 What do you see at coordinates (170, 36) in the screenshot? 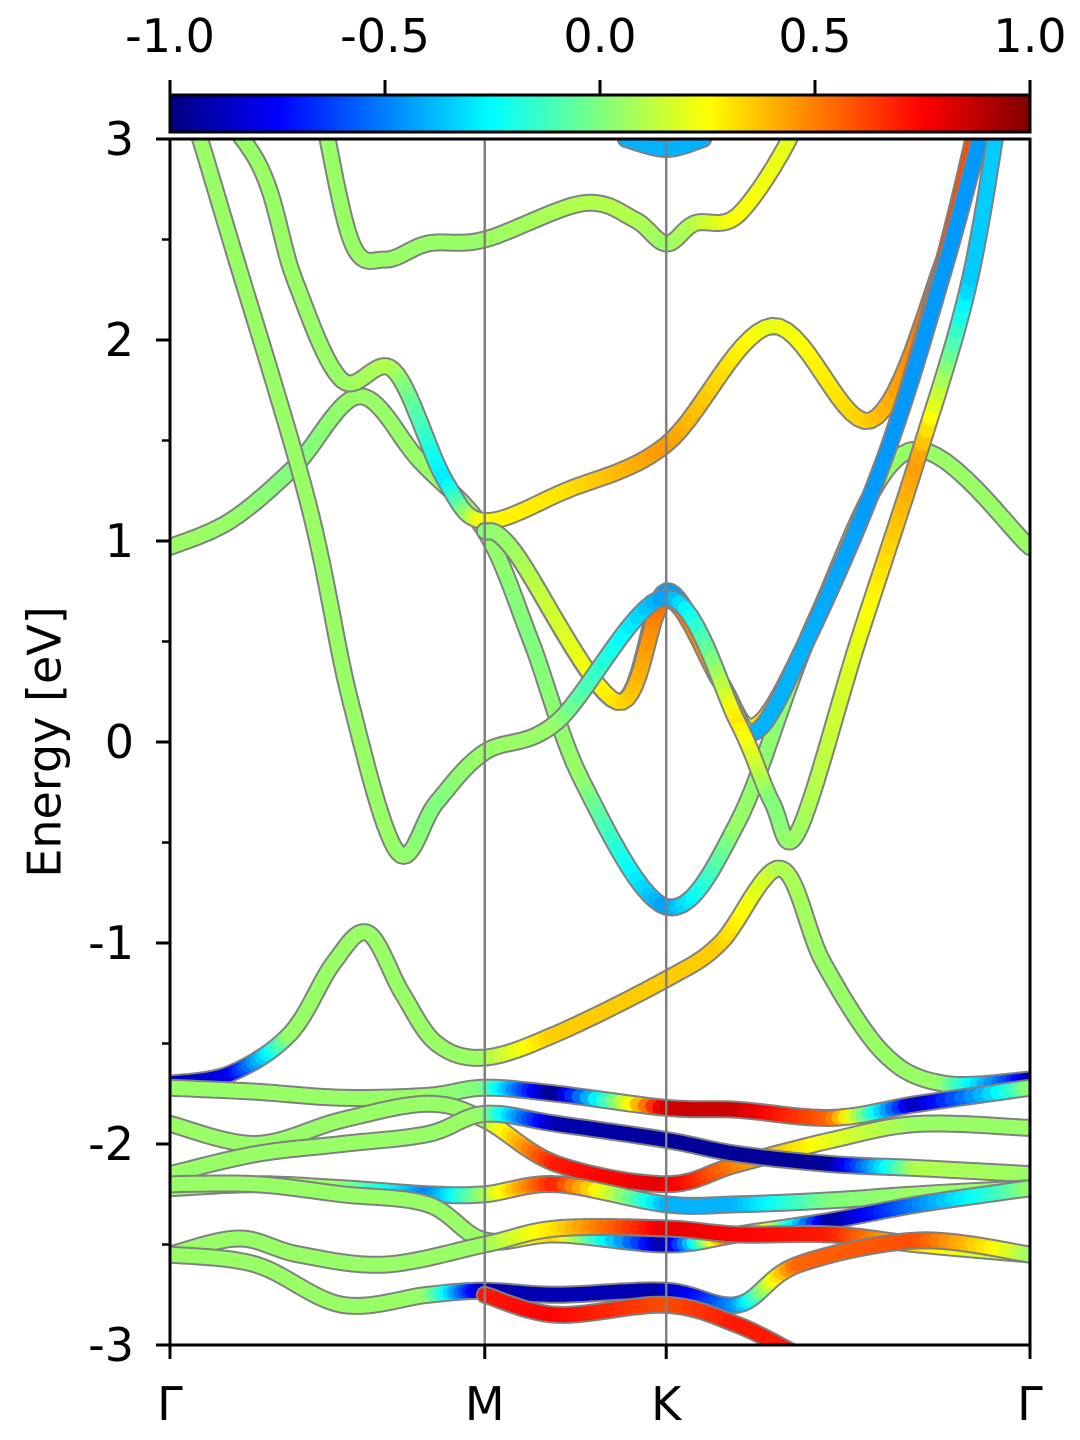
I see `colorbar-tick-label: -1.0` at bounding box center [170, 36].